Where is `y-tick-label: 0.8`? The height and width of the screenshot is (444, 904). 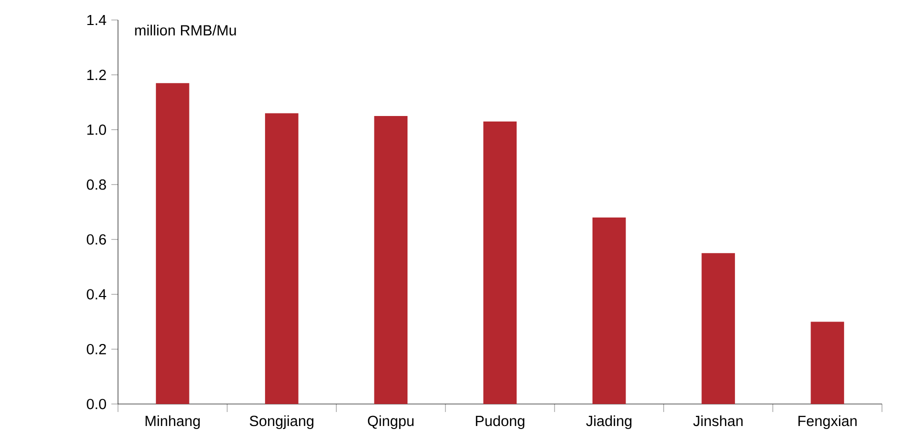
y-tick-label: 0.8 is located at coordinates (96, 184).